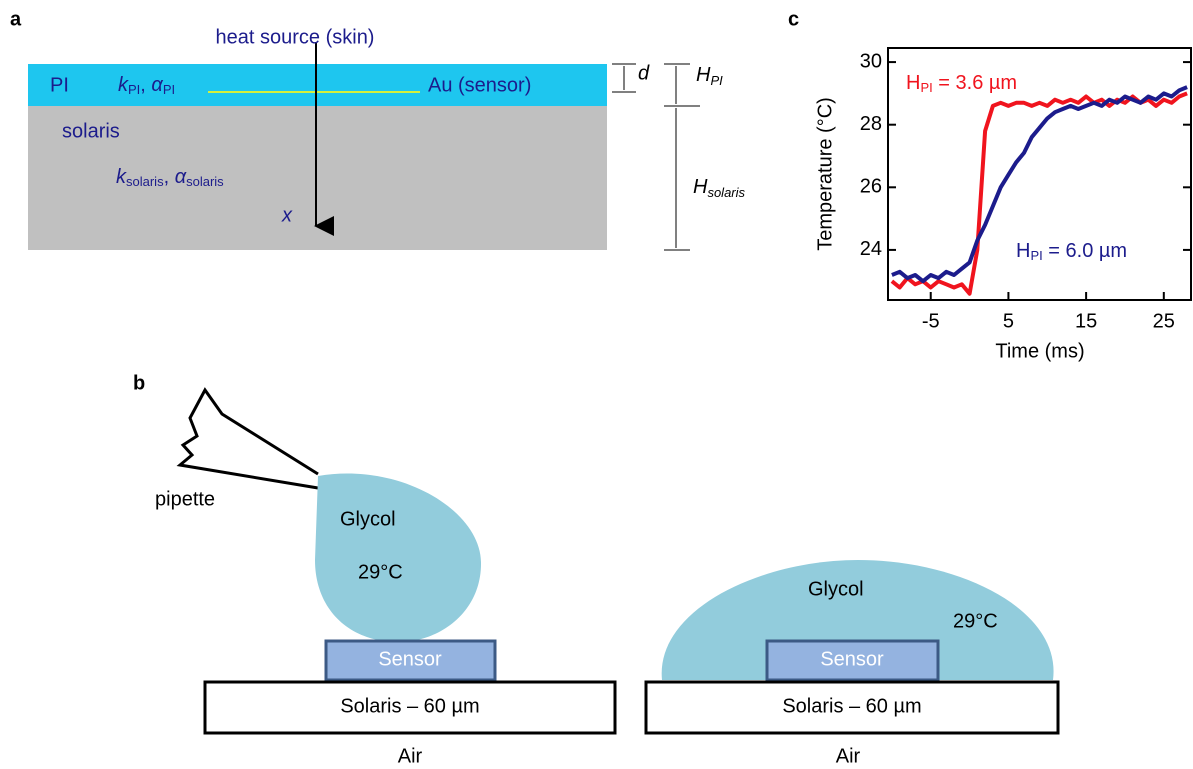 The image size is (1193, 769). Describe the element at coordinates (139, 383) in the screenshot. I see `panel-label: b` at that location.